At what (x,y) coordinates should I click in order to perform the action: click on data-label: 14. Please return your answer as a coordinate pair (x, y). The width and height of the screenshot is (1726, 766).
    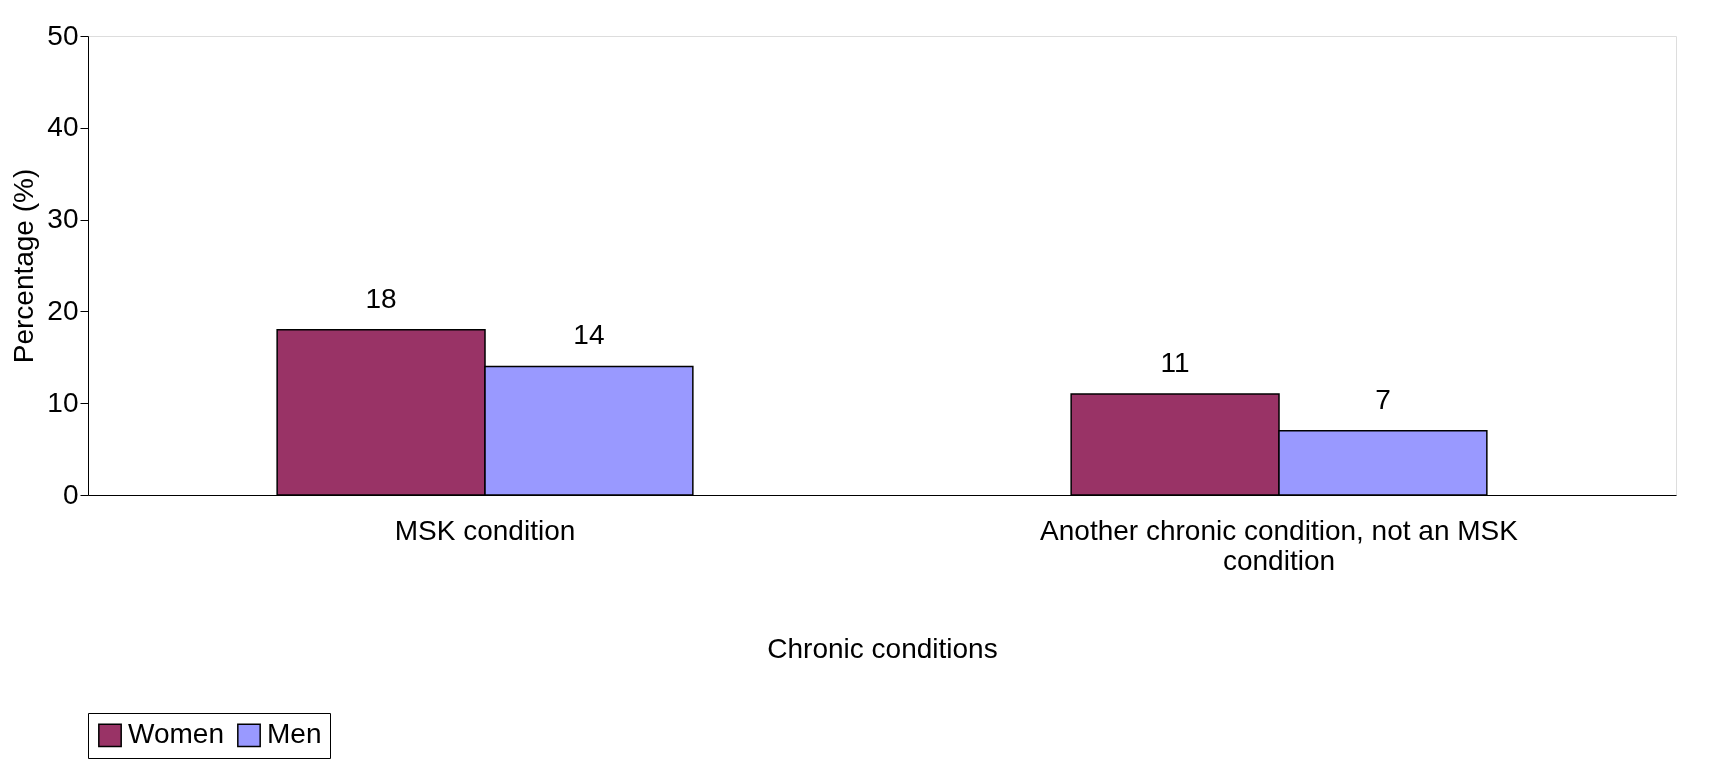
    Looking at the image, I should click on (589, 335).